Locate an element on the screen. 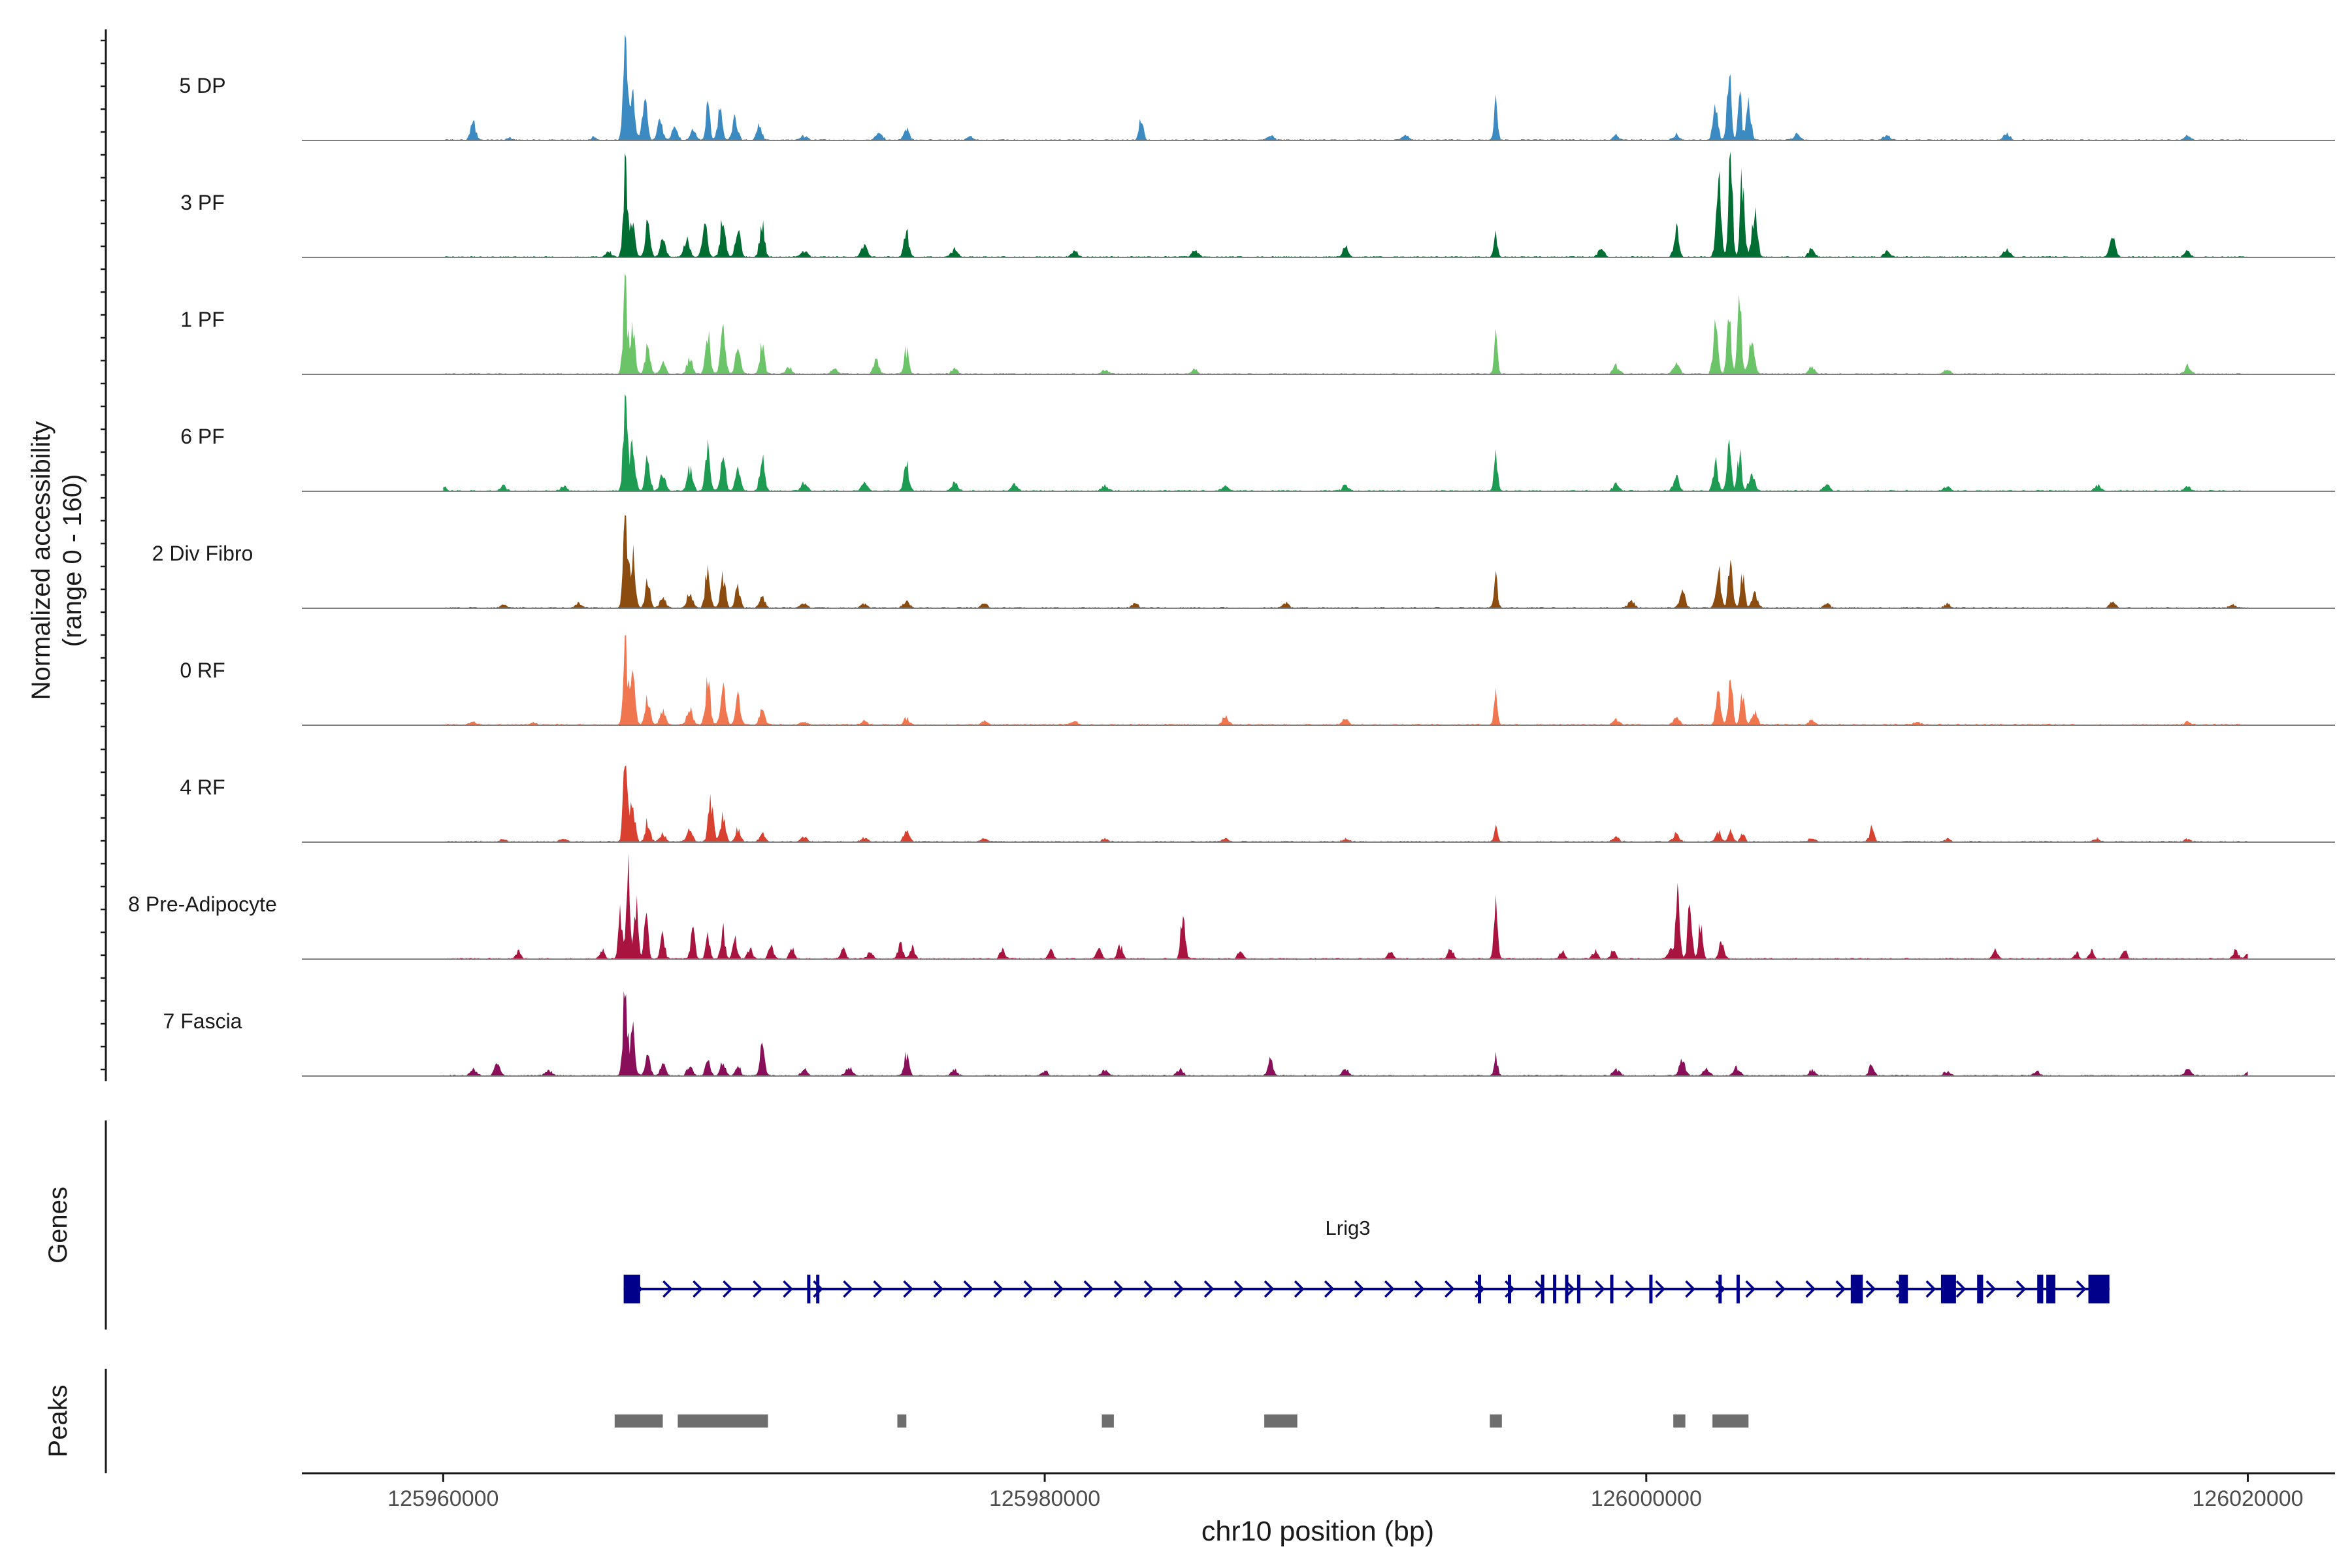  track-label: 2 Div Fibro is located at coordinates (202, 553).